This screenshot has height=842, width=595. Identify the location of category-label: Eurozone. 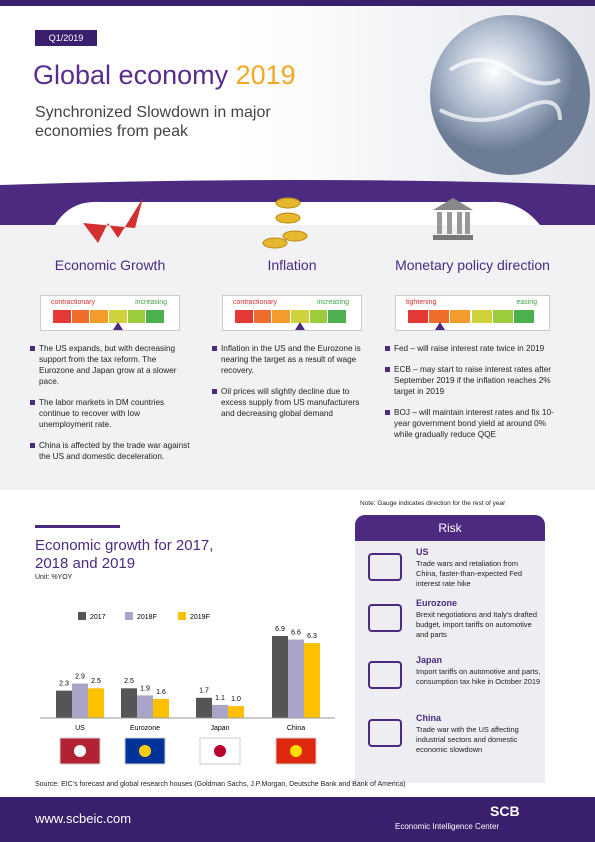
(145, 728).